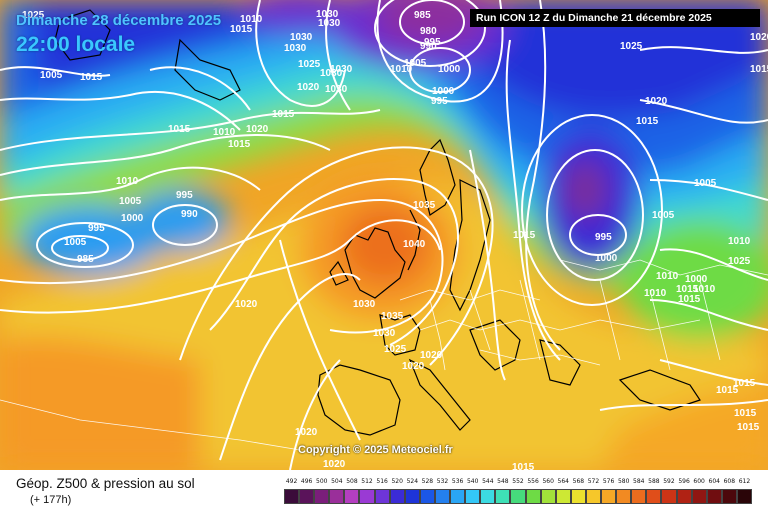 The height and width of the screenshot is (512, 768). What do you see at coordinates (714, 481) in the screenshot?
I see `color-scale-label: 604` at bounding box center [714, 481].